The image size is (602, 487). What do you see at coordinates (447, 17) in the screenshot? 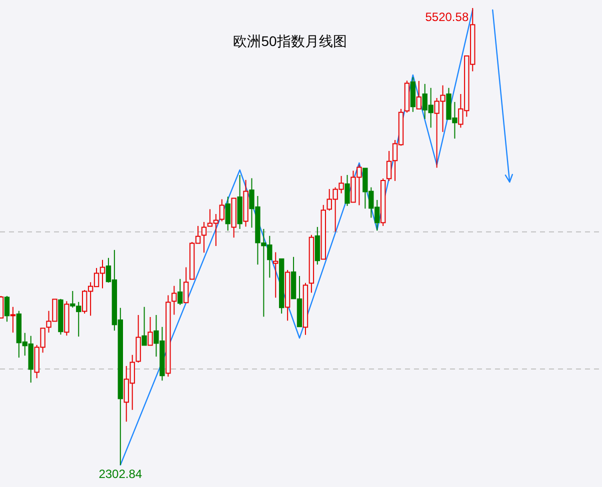
I see `annotation: 5520.58` at bounding box center [447, 17].